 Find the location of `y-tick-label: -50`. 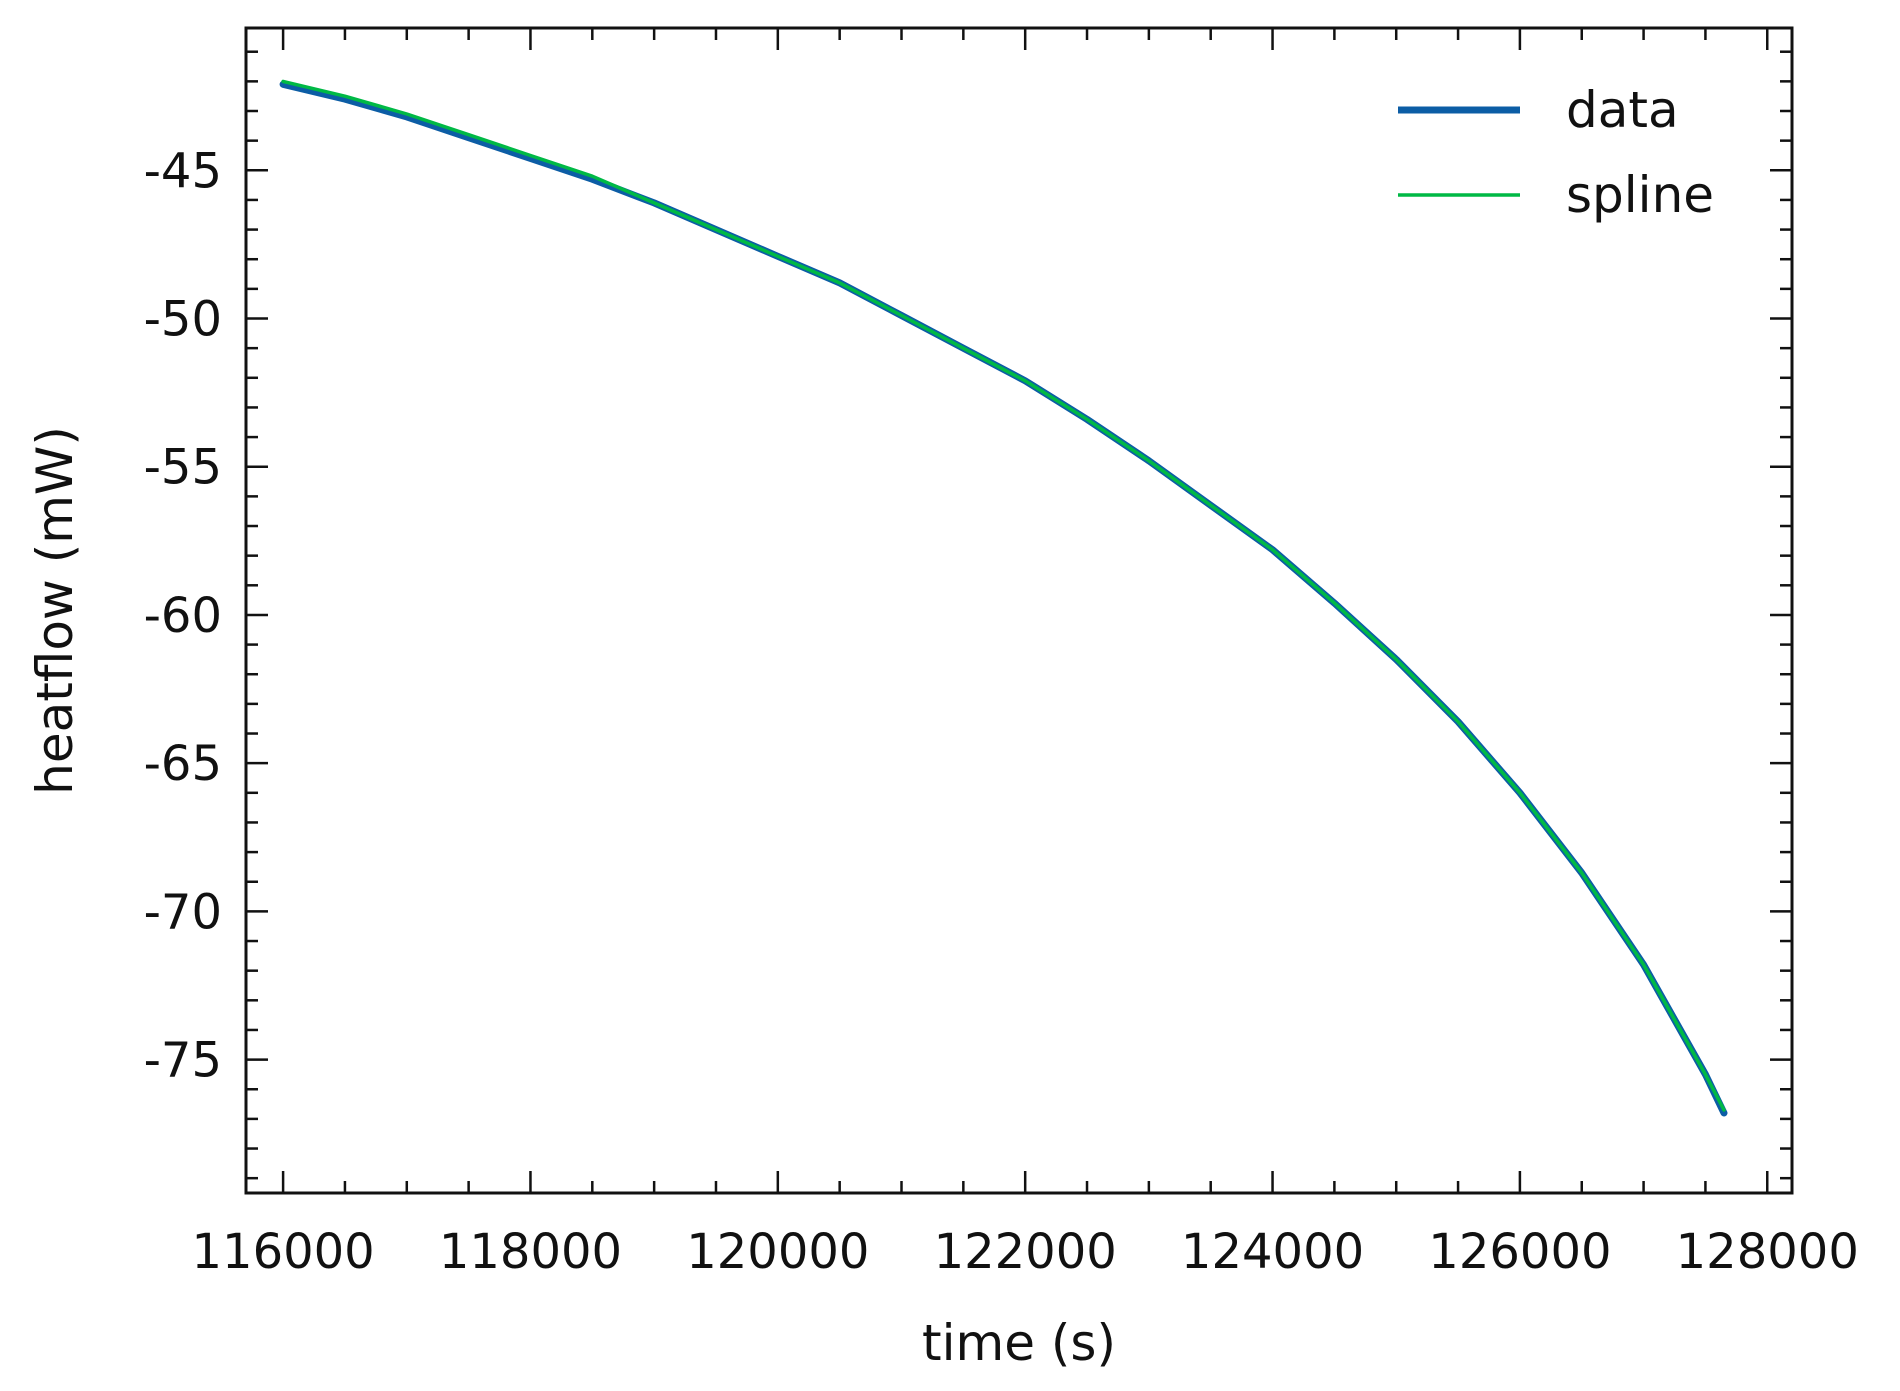

y-tick-label: -50 is located at coordinates (183, 320).